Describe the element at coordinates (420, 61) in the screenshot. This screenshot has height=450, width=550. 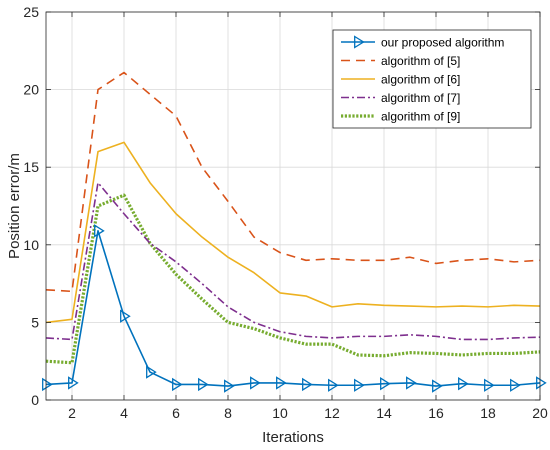
I see `legend-label: algorithm of [5]` at that location.